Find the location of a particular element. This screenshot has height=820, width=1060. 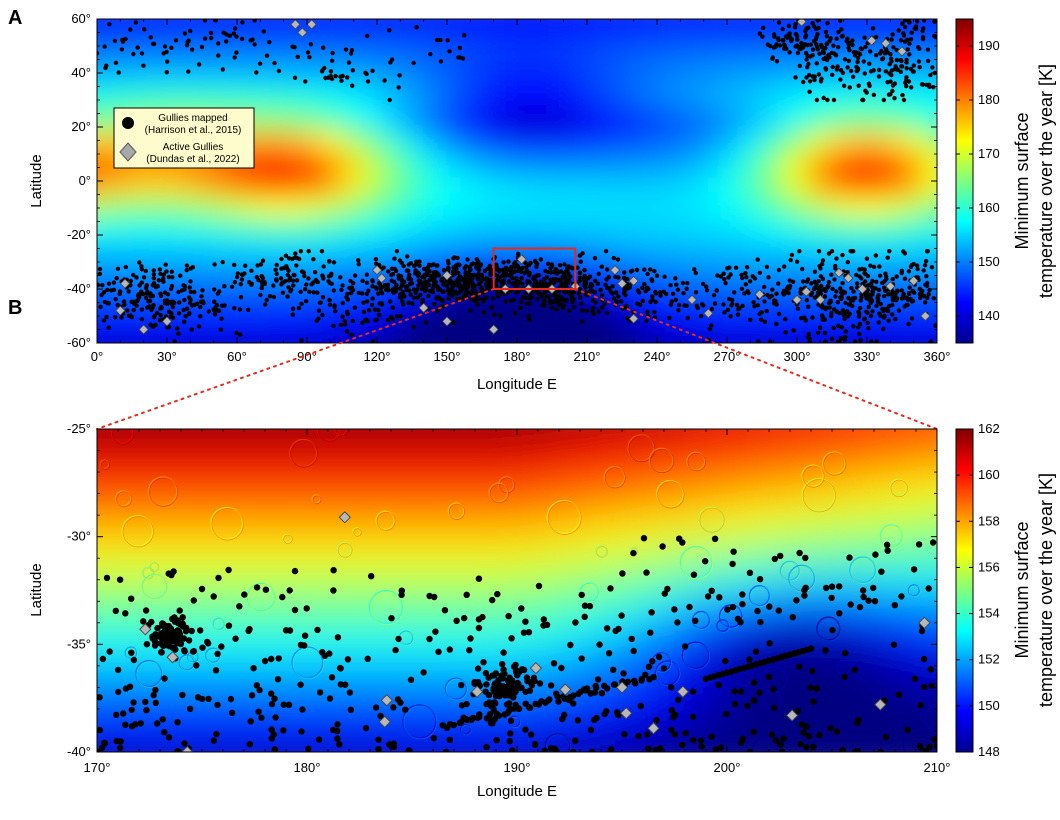

colorbar-tick-label: 140 is located at coordinates (989, 315).